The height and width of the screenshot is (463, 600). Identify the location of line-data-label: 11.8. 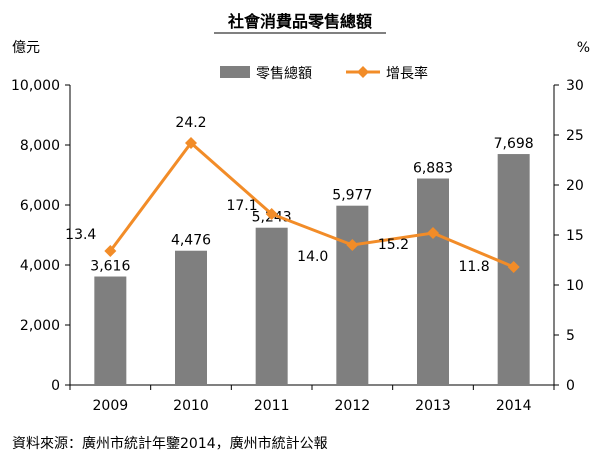
(473, 267).